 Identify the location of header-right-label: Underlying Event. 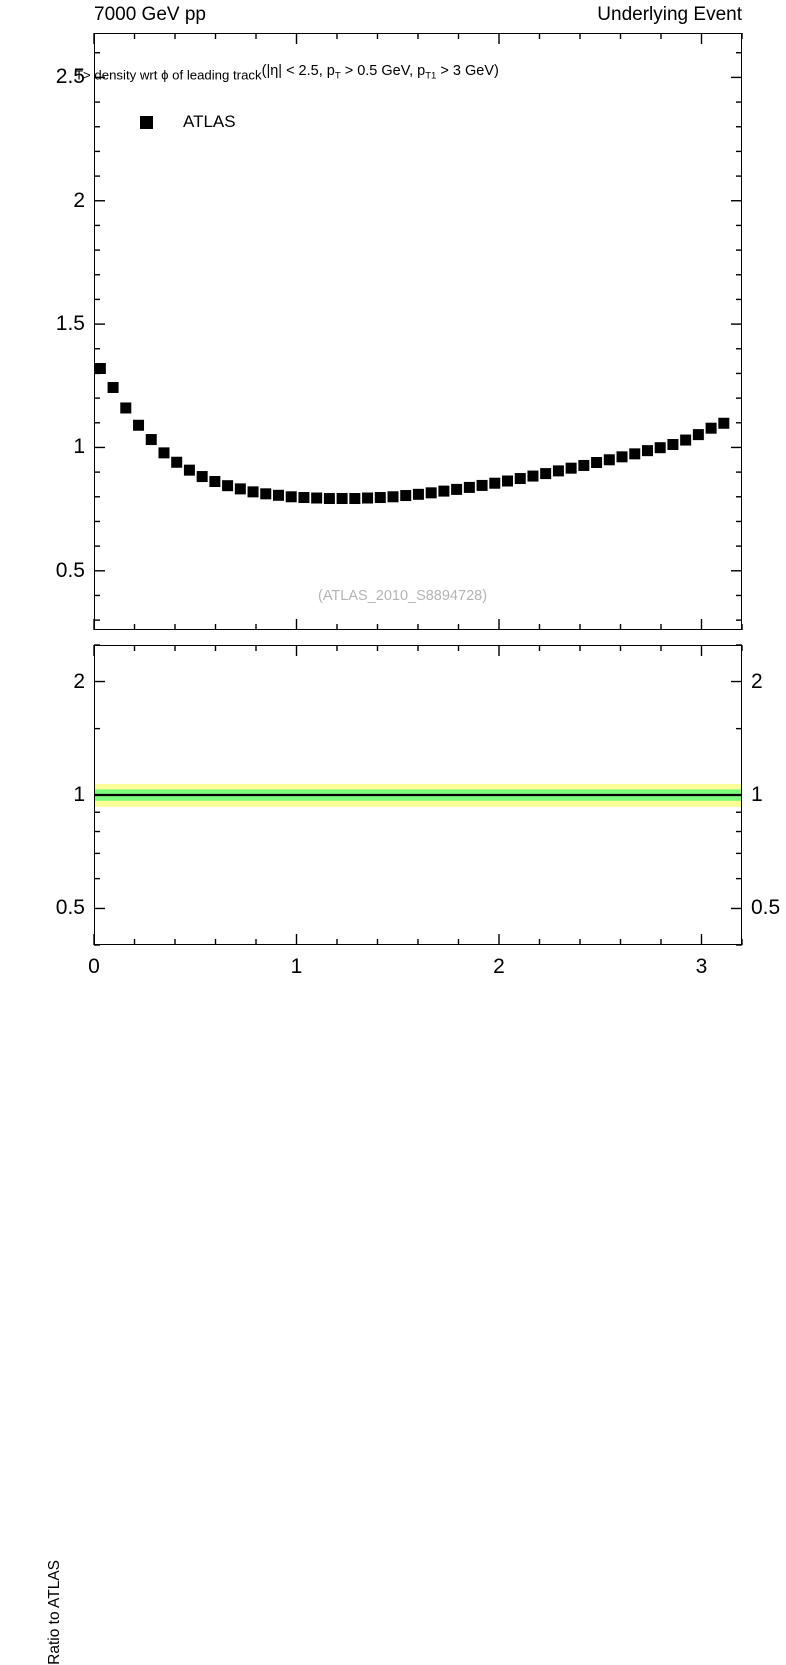
(669, 14).